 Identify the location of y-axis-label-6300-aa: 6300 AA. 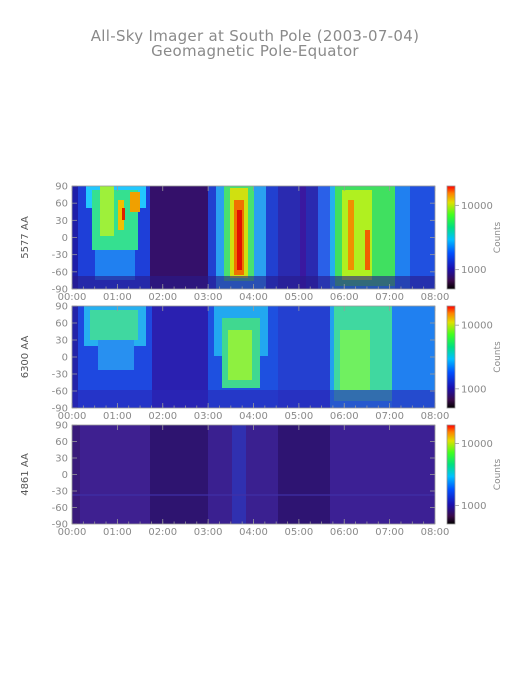
(25, 357).